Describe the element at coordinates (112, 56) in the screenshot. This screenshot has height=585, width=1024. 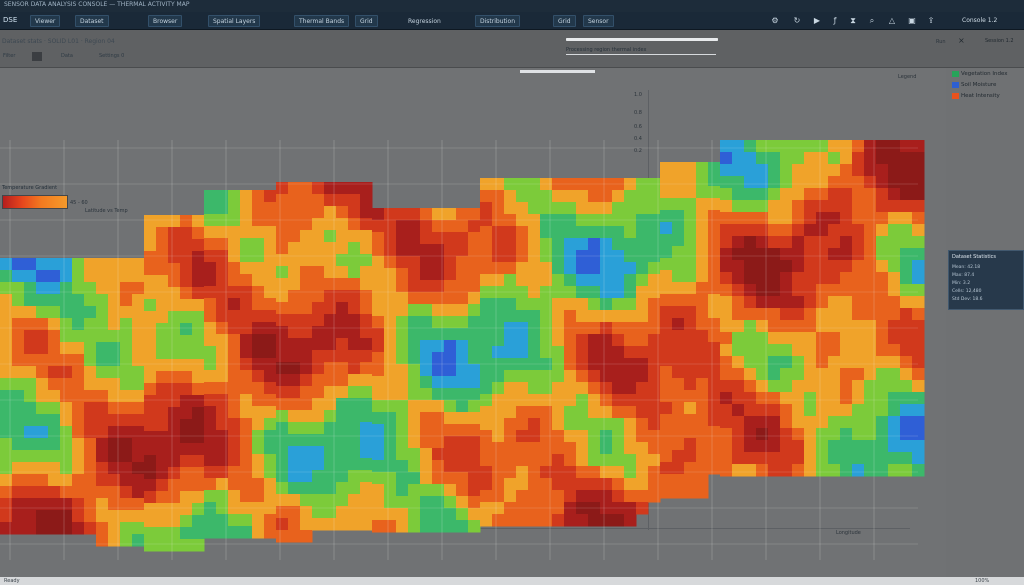
I see `settings-button: Settings 0` at that location.